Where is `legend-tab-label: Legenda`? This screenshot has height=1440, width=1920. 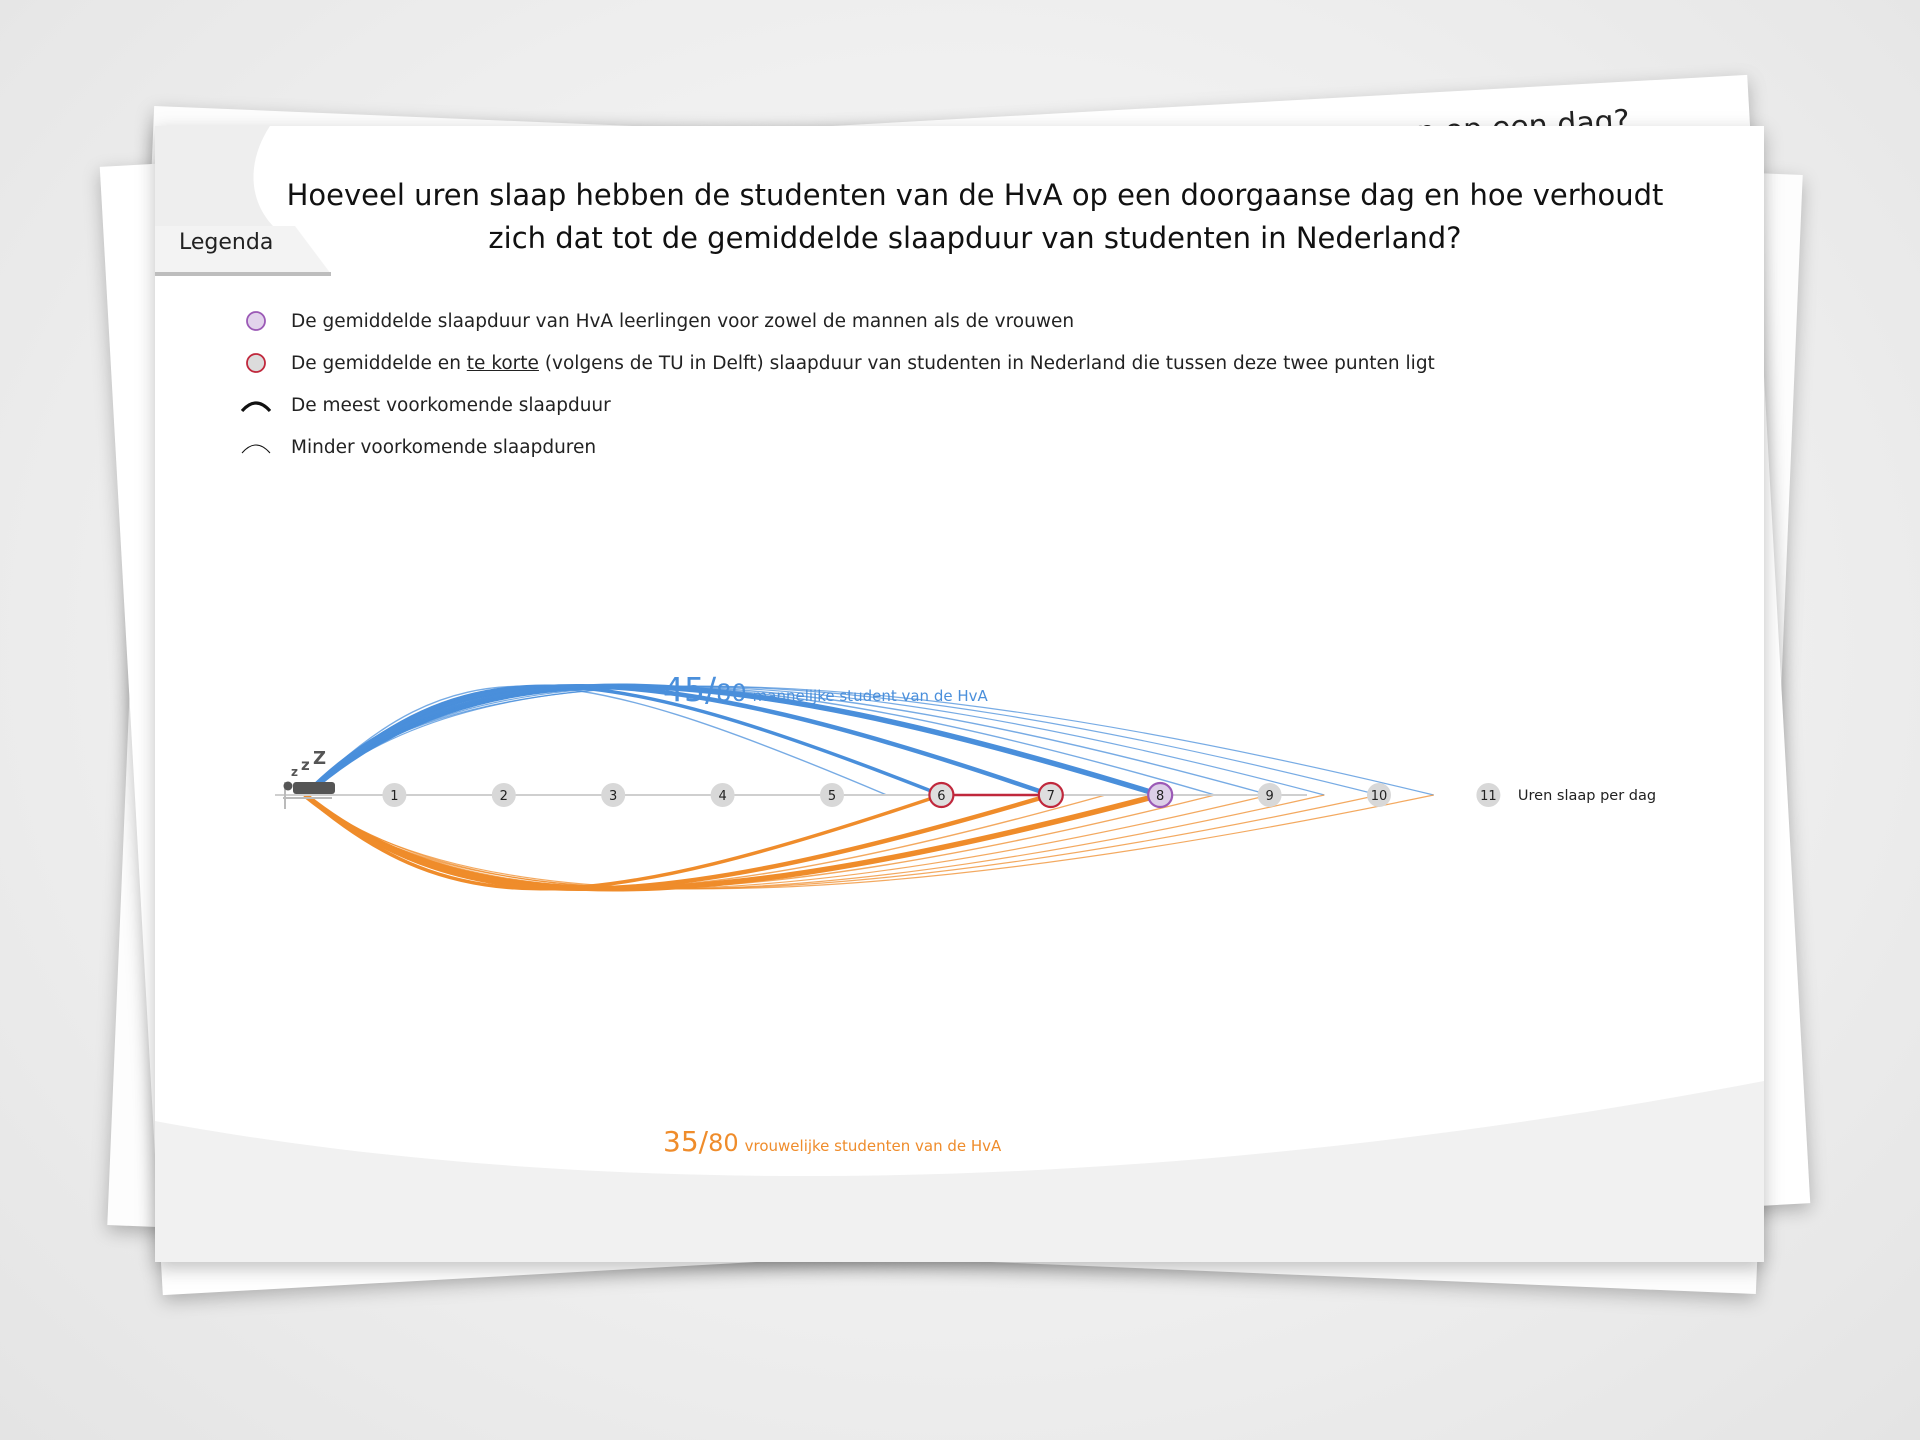 legend-tab-label: Legenda is located at coordinates (226, 242).